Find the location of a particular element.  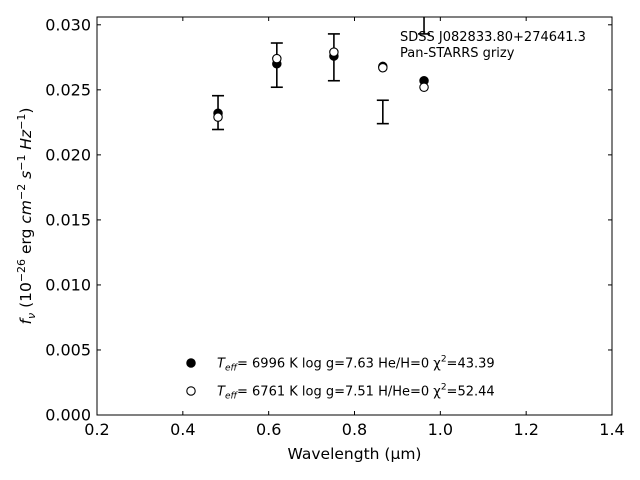

x-tick-label: 0.2 is located at coordinates (96, 429).